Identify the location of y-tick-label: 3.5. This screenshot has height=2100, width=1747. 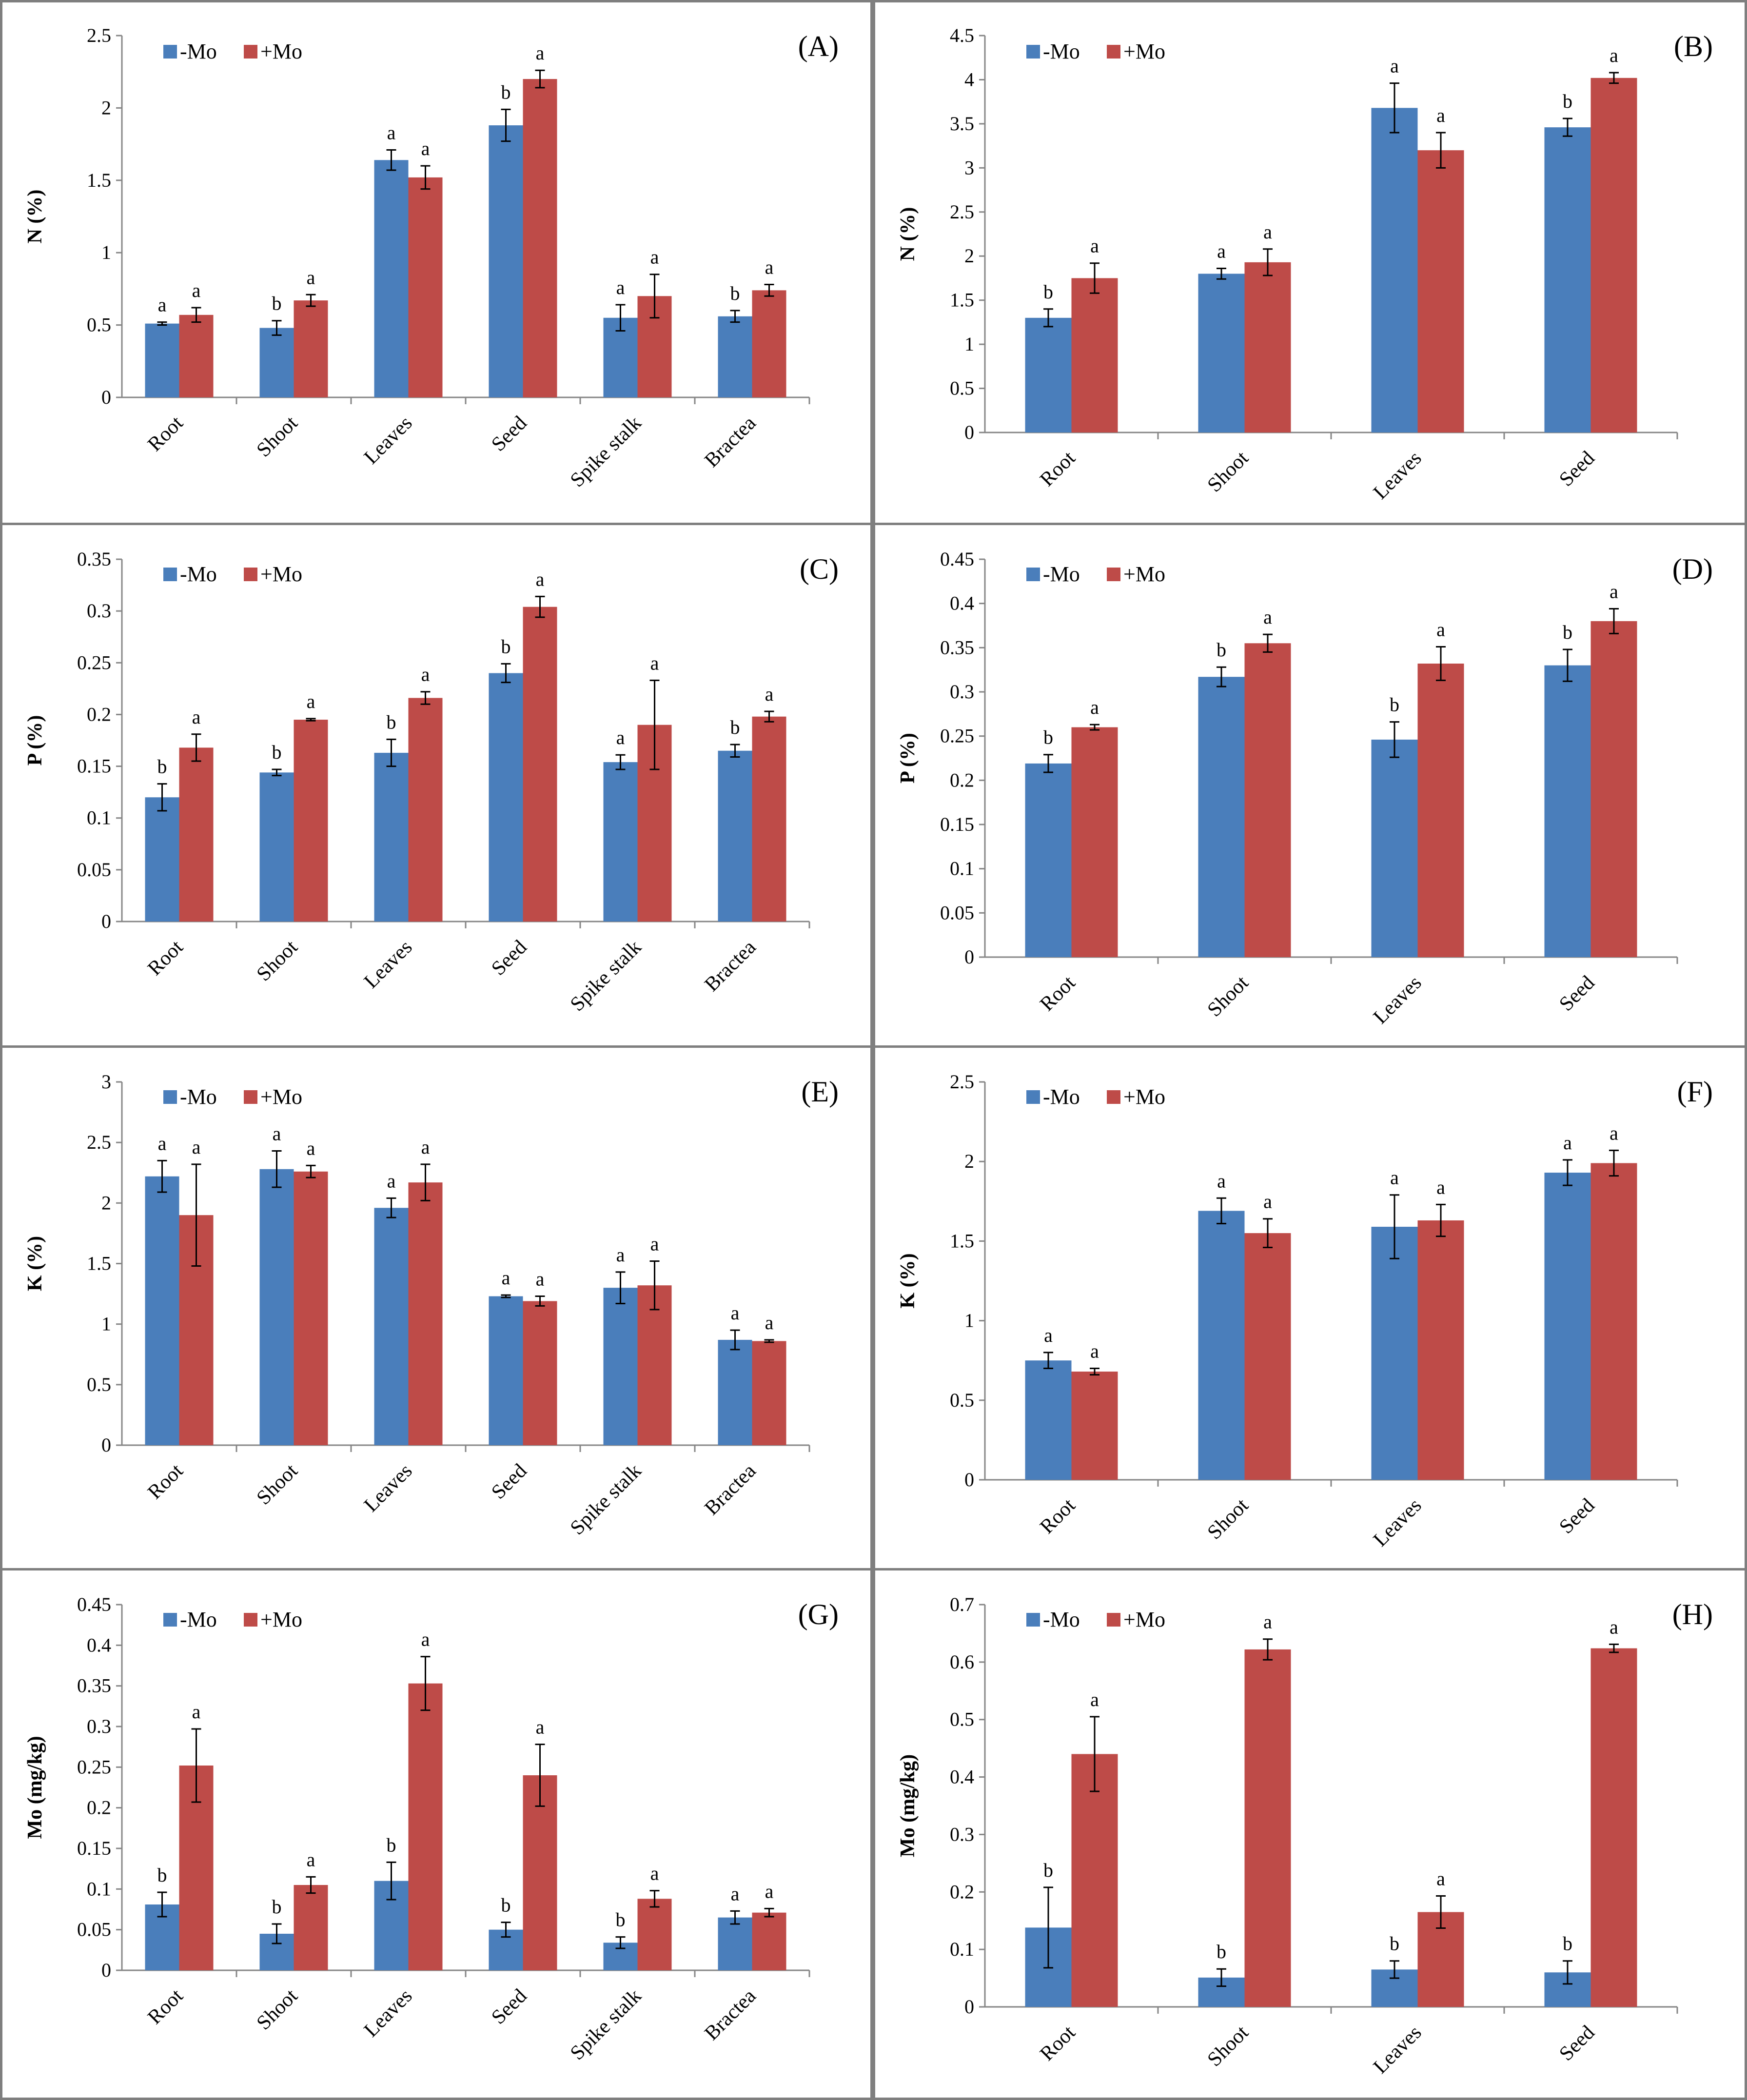
(962, 124).